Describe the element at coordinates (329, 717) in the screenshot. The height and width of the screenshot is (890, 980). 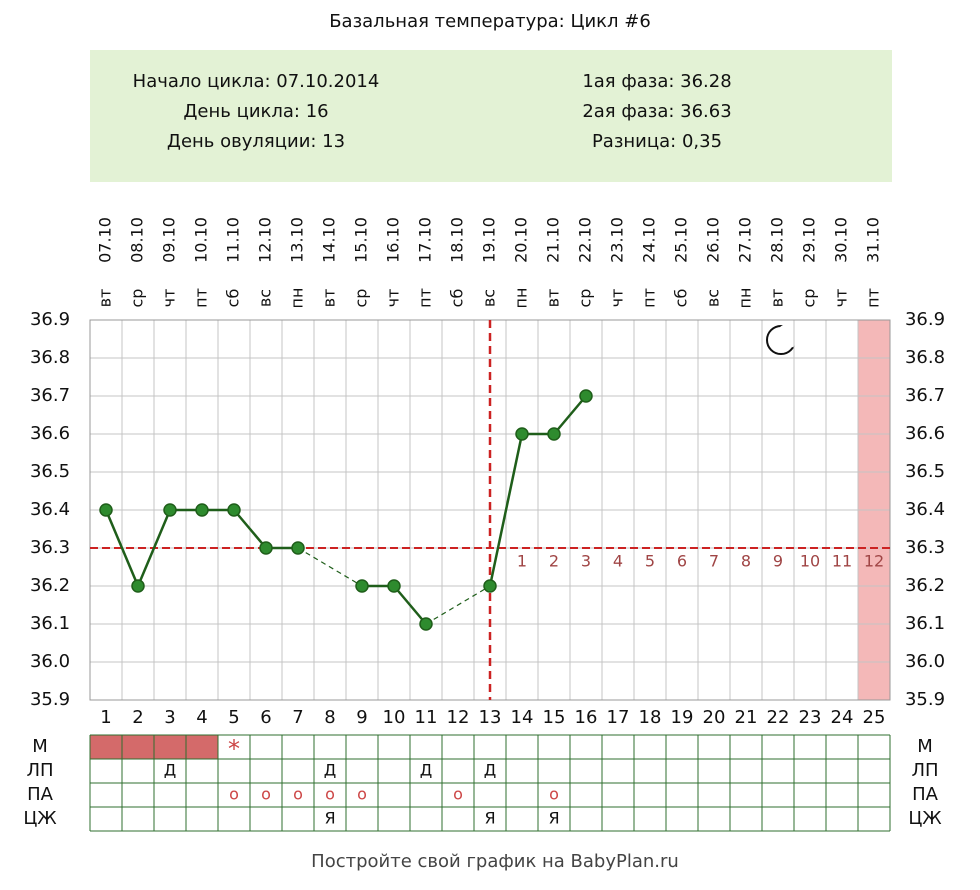
I see `x-tick-label: 8` at that location.